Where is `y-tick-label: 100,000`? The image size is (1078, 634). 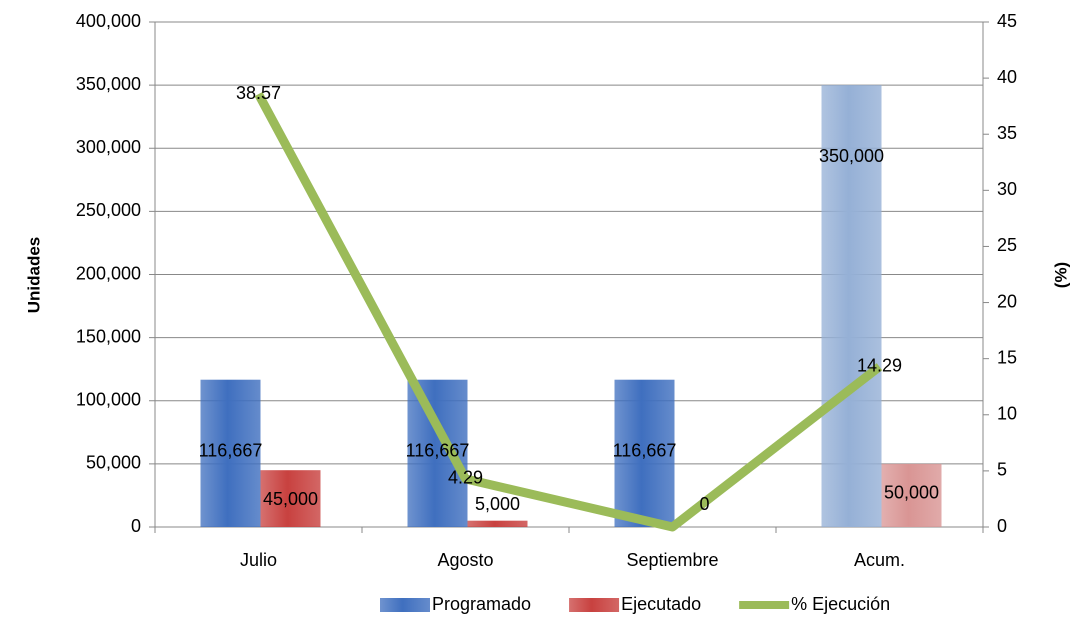 y-tick-label: 100,000 is located at coordinates (108, 400).